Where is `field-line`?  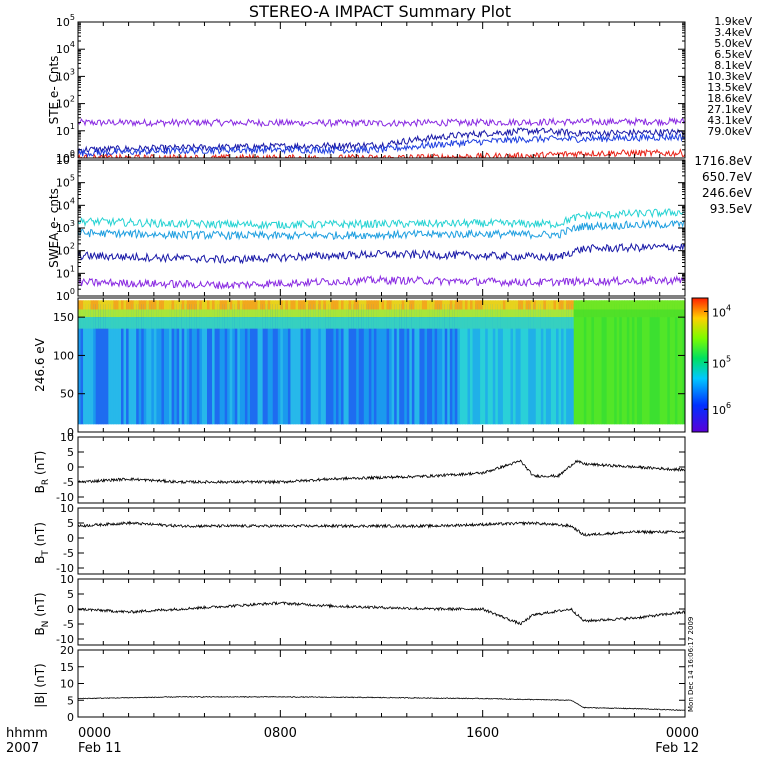 field-line is located at coordinates (381, 472).